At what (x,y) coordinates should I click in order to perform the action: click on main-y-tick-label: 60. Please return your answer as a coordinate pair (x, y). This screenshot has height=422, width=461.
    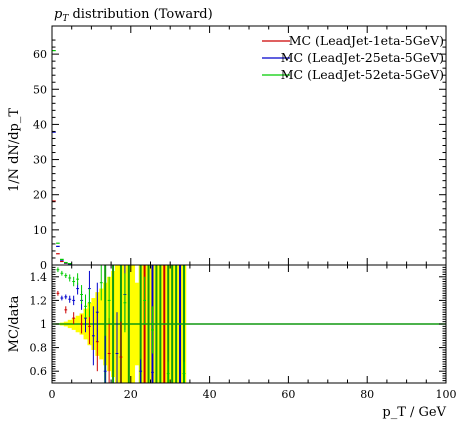
    Looking at the image, I should click on (40, 54).